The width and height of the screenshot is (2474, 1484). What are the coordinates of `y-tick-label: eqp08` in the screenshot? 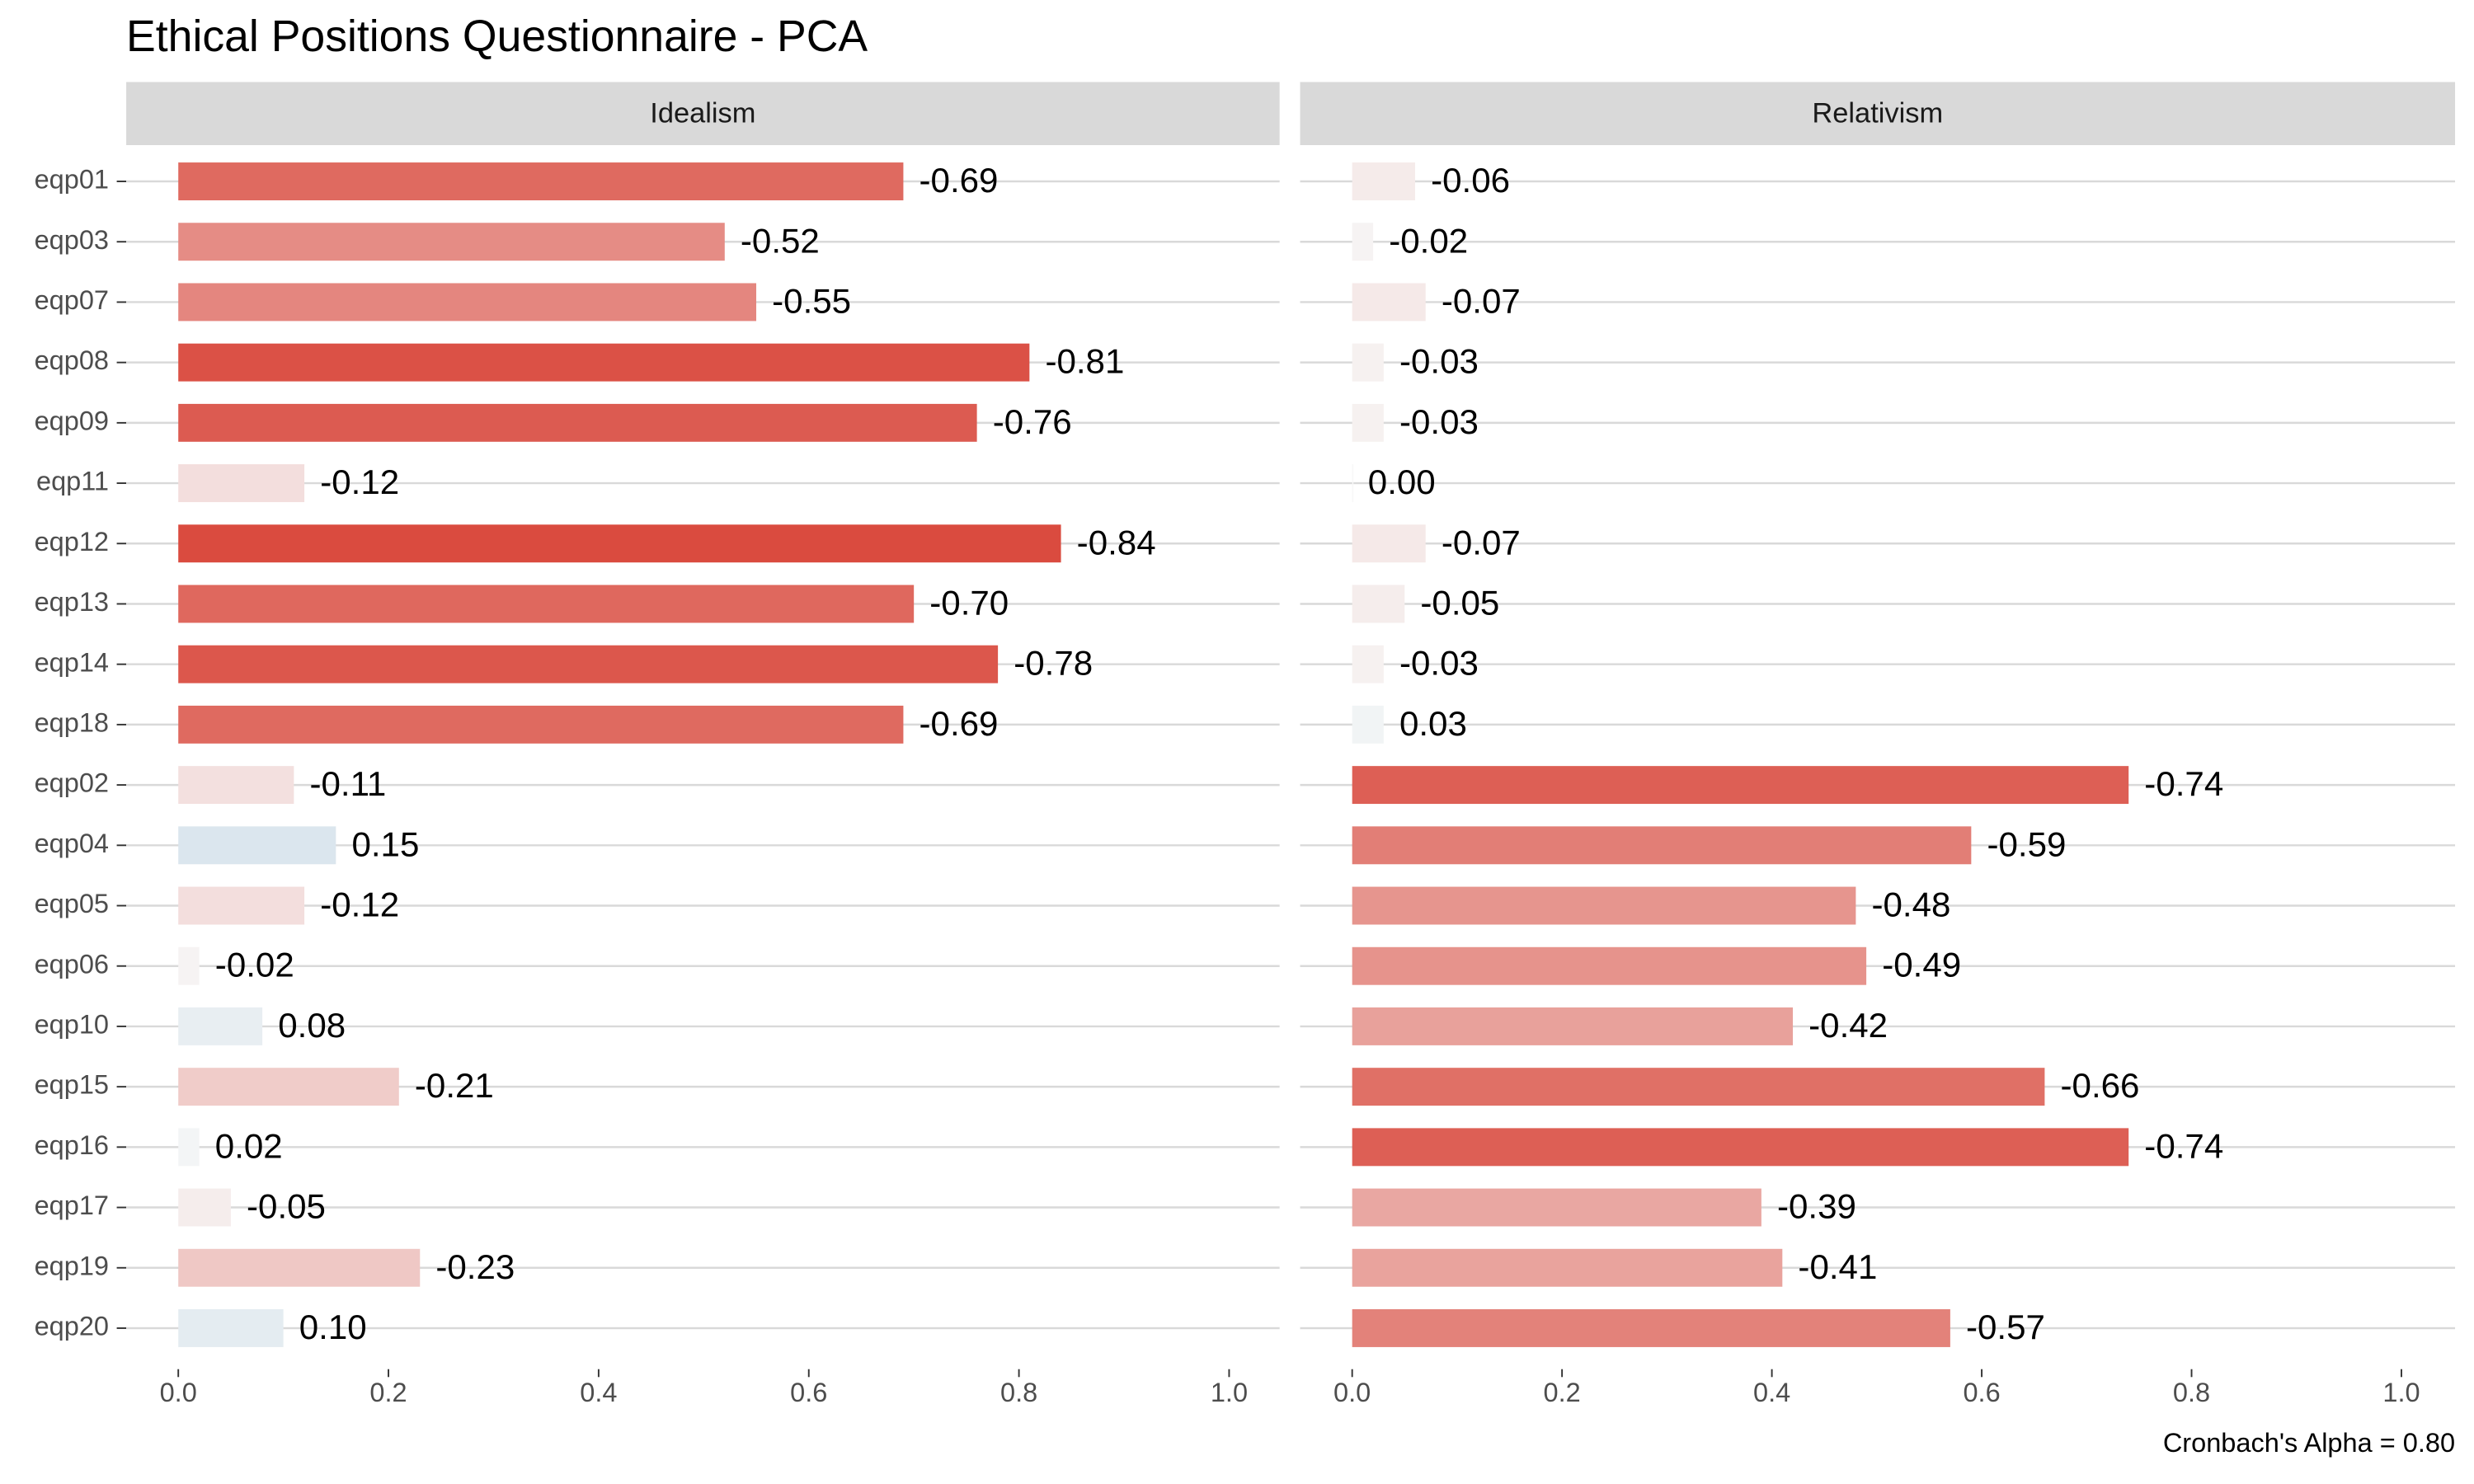 It's located at (72, 360).